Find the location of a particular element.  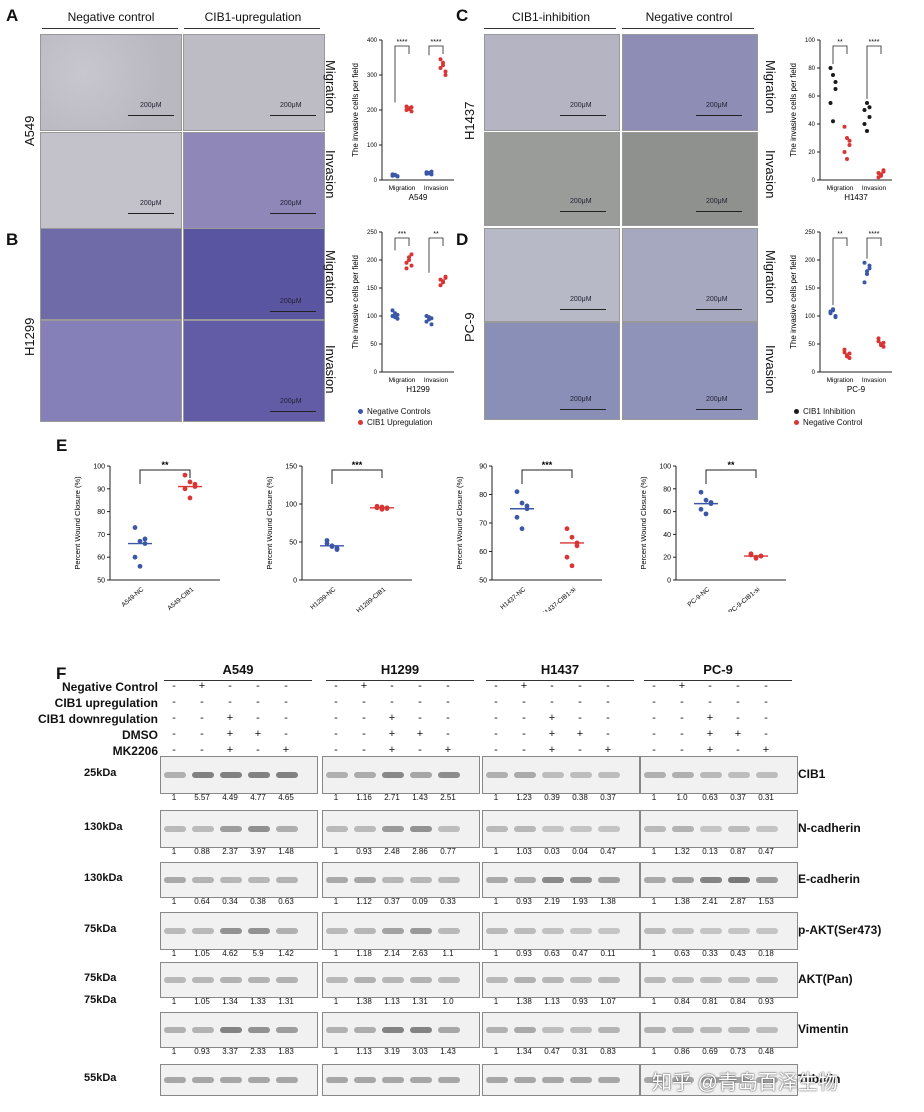

header-cib1-inhibition: CIB1-inhibition is located at coordinates (551, 17).